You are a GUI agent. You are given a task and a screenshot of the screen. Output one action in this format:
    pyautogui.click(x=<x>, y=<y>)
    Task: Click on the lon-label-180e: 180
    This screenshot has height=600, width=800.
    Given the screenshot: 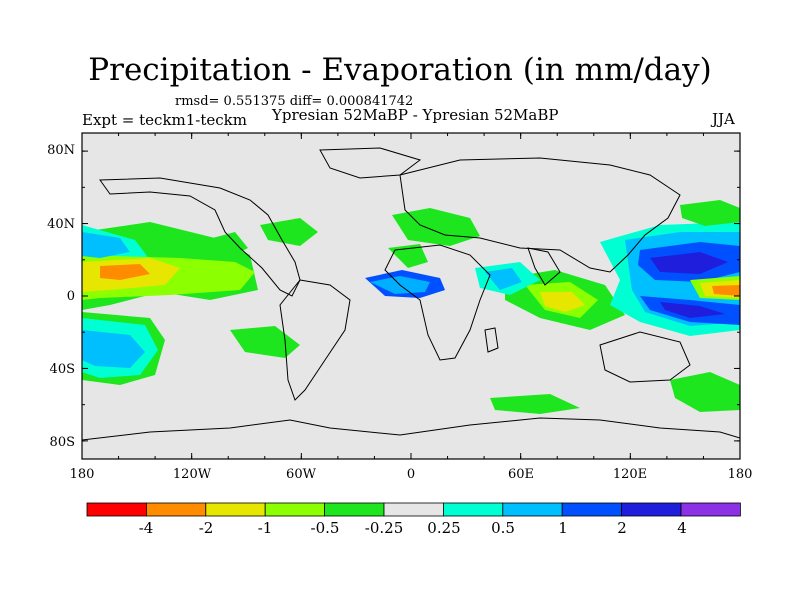 What is the action you would take?
    pyautogui.click(x=740, y=474)
    